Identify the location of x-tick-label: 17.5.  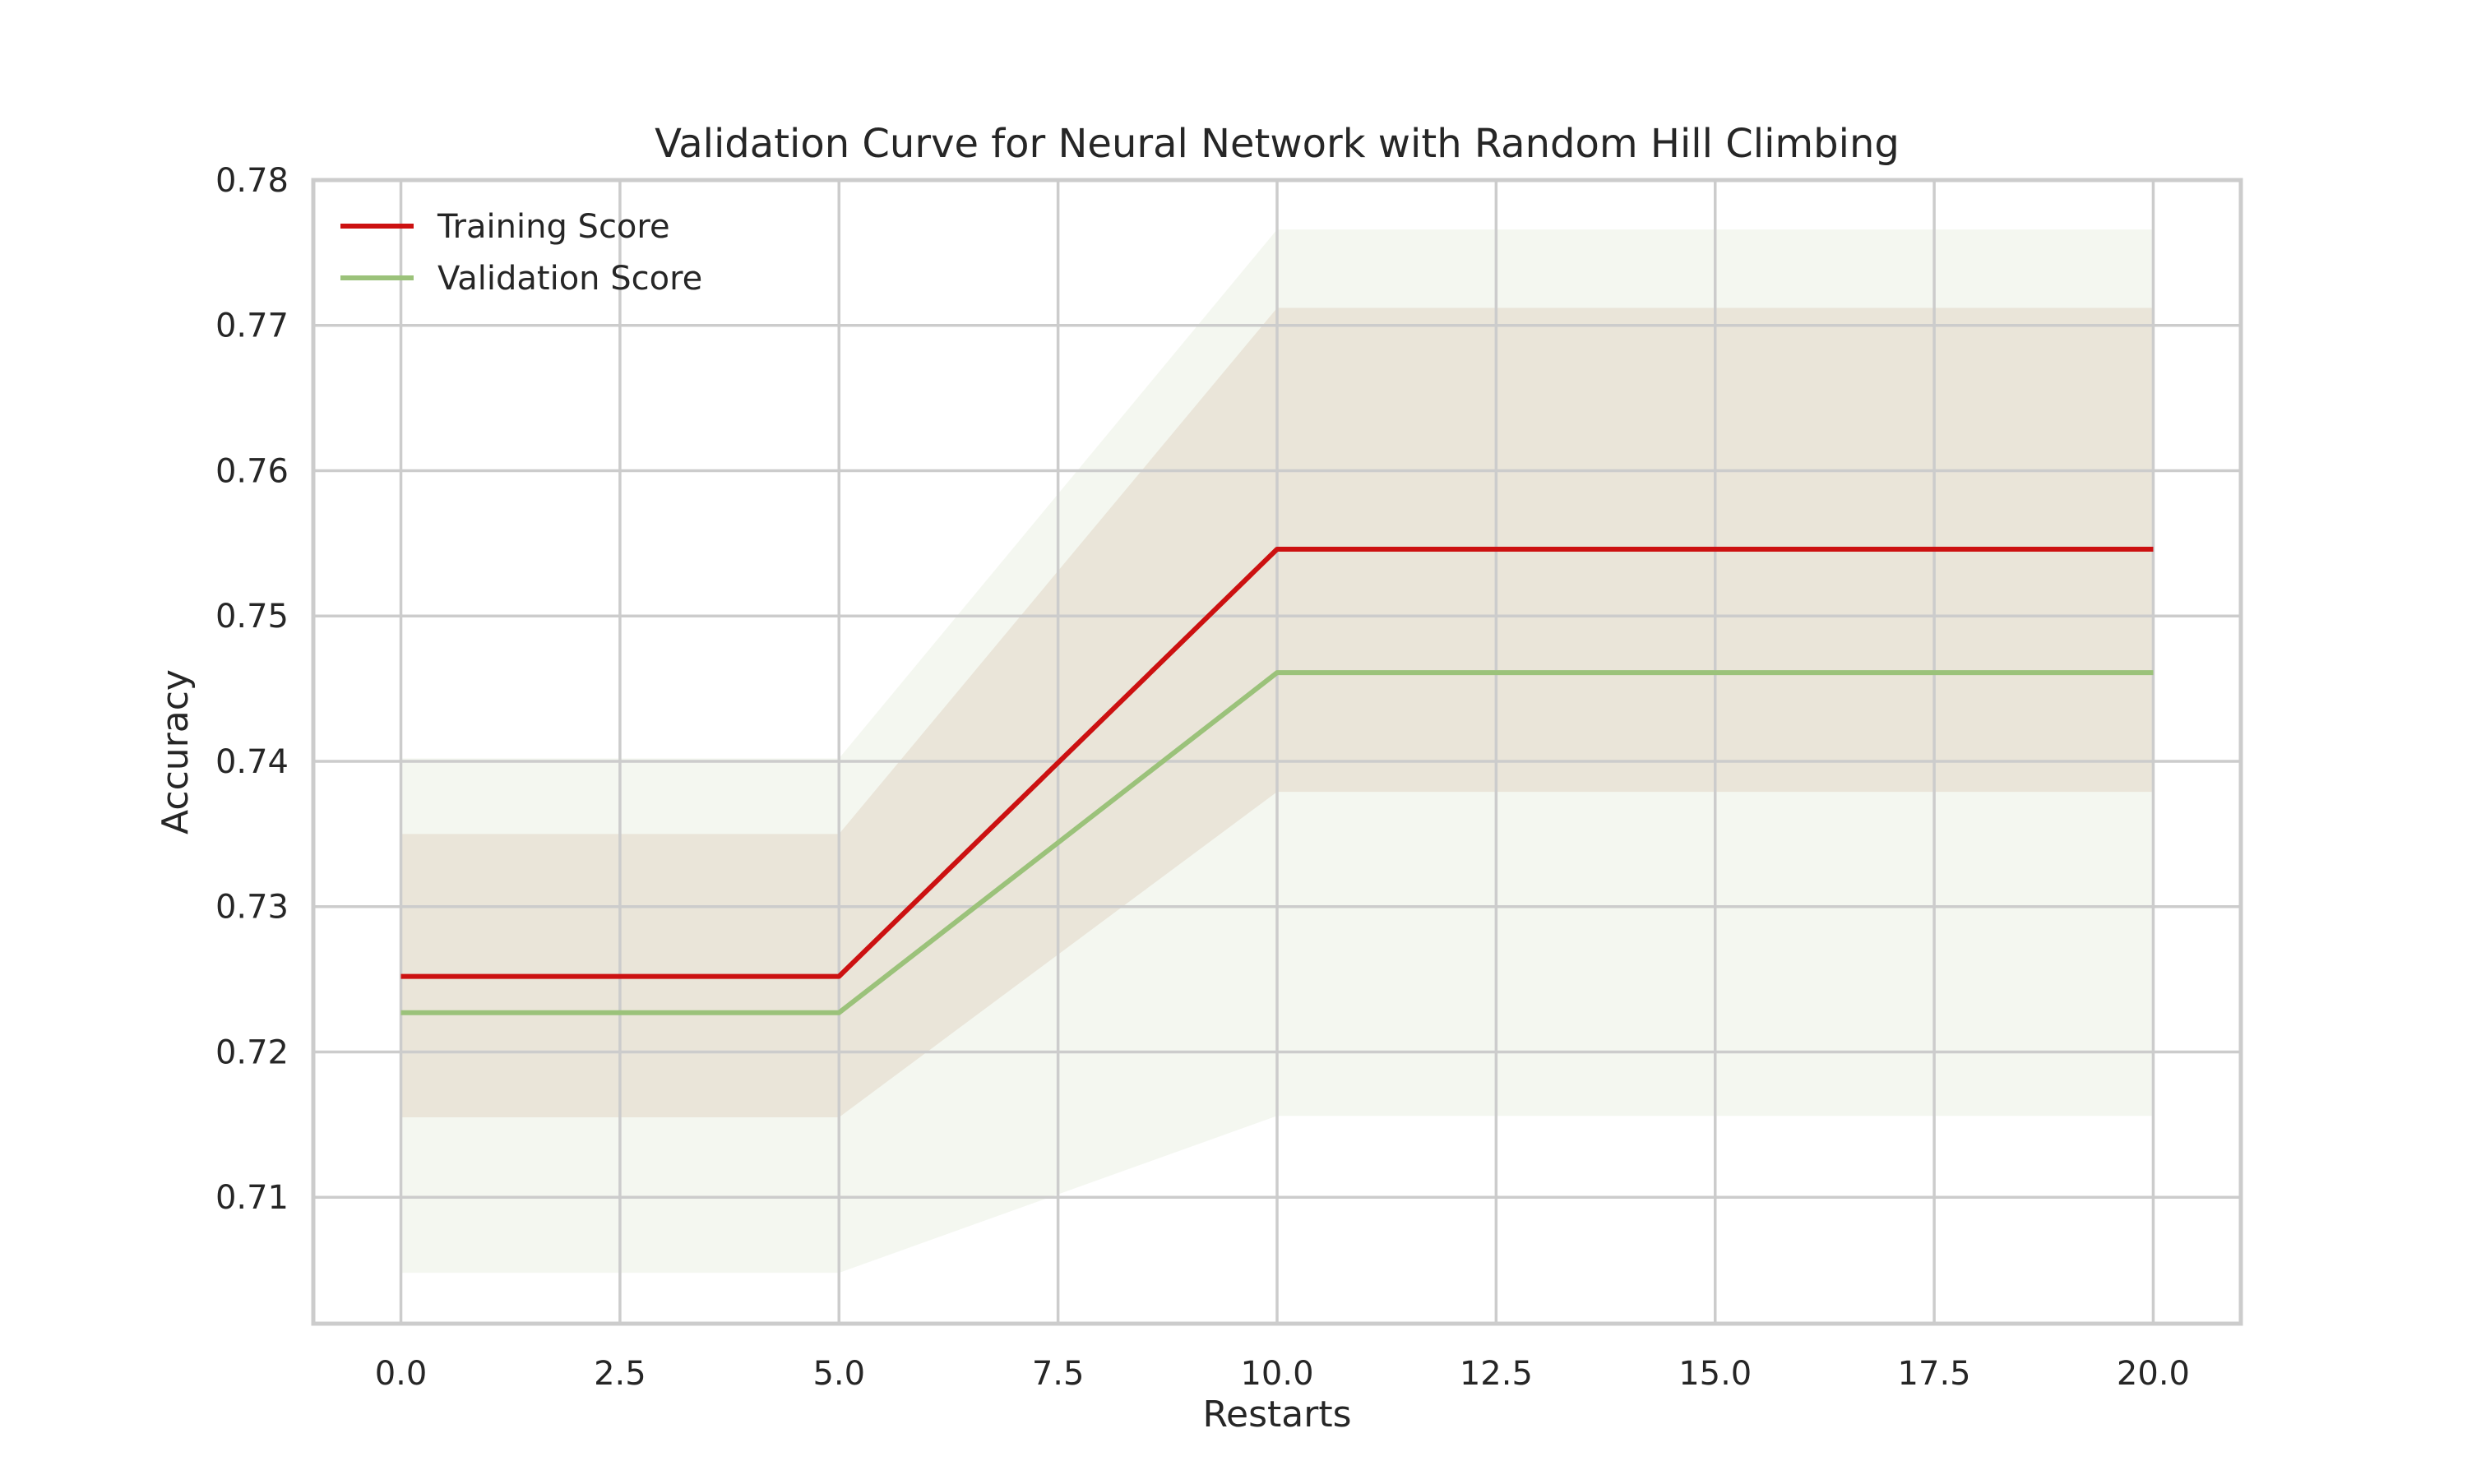
(1934, 1374).